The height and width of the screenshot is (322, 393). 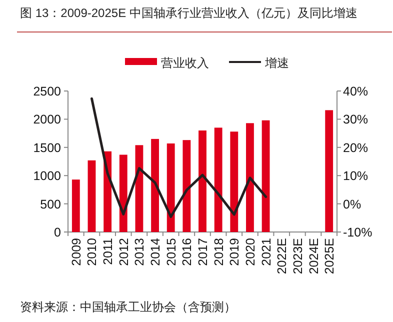 I want to click on y2-tick-label: 40%, so click(x=355, y=91).